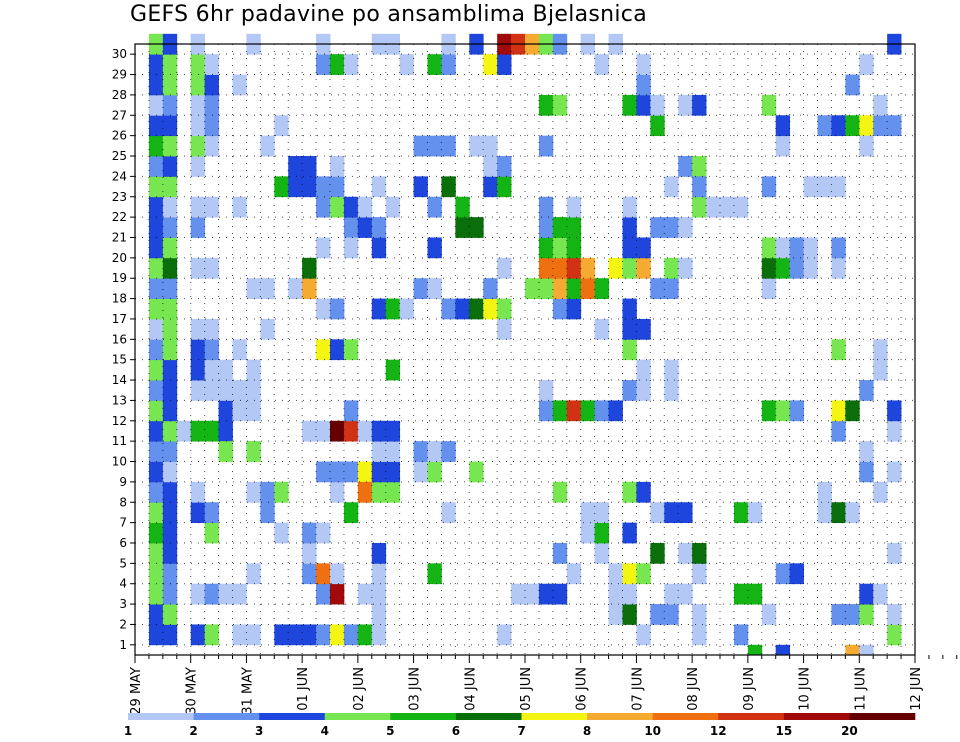 Image resolution: width=960 pixels, height=742 pixels. Describe the element at coordinates (193, 731) in the screenshot. I see `legend-label: 2` at that location.